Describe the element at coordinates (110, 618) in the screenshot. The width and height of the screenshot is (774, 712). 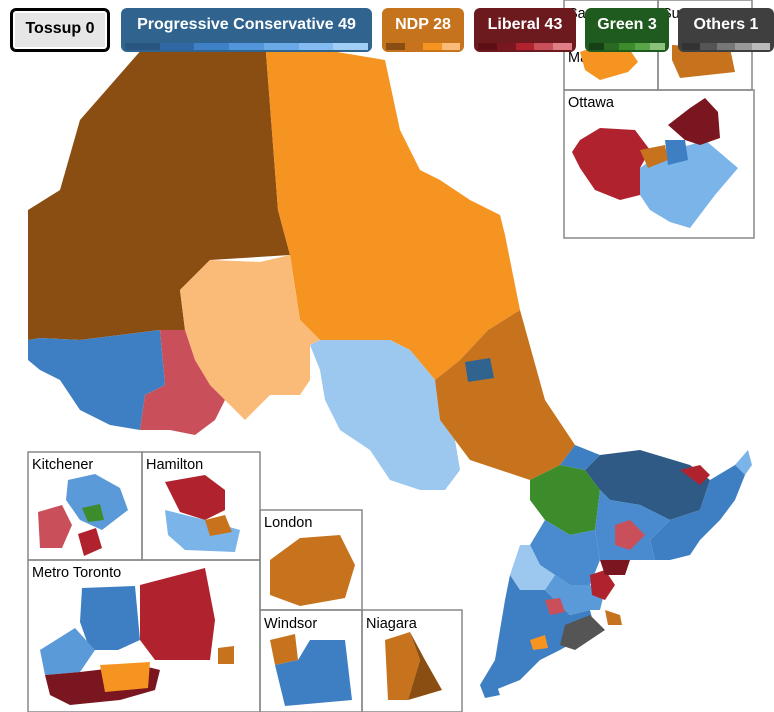
I see `riding-toronto-north-pc` at that location.